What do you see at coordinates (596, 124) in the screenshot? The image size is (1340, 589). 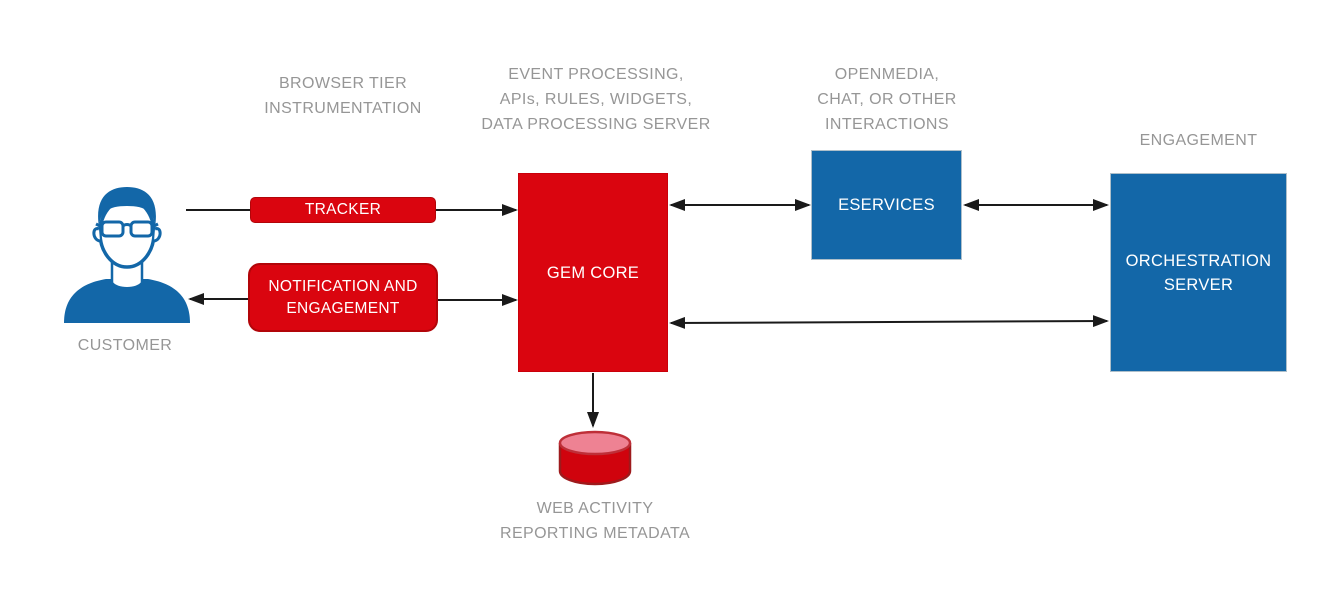 I see `event-processing-line3: DATA PROCESSING SERVER` at bounding box center [596, 124].